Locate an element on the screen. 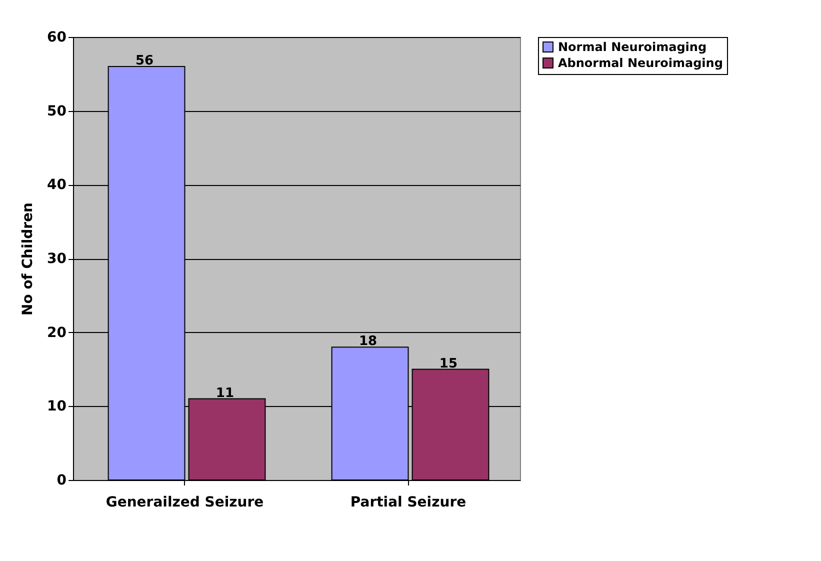  y-tick-label: 30 is located at coordinates (57, 259).